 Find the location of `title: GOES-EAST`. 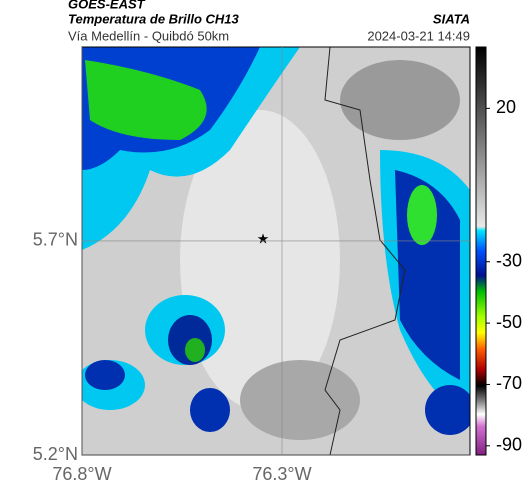

title: GOES-EAST is located at coordinates (107, 5).